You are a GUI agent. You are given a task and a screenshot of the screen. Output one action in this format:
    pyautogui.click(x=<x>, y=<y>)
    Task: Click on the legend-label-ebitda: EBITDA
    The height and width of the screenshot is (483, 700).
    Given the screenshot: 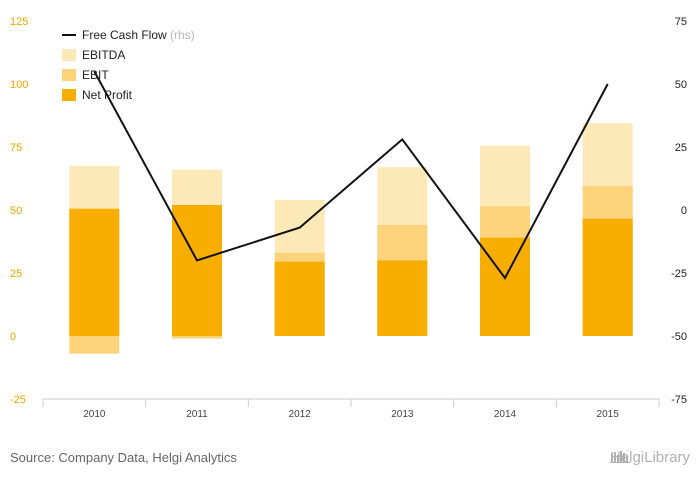 What is the action you would take?
    pyautogui.click(x=103, y=55)
    